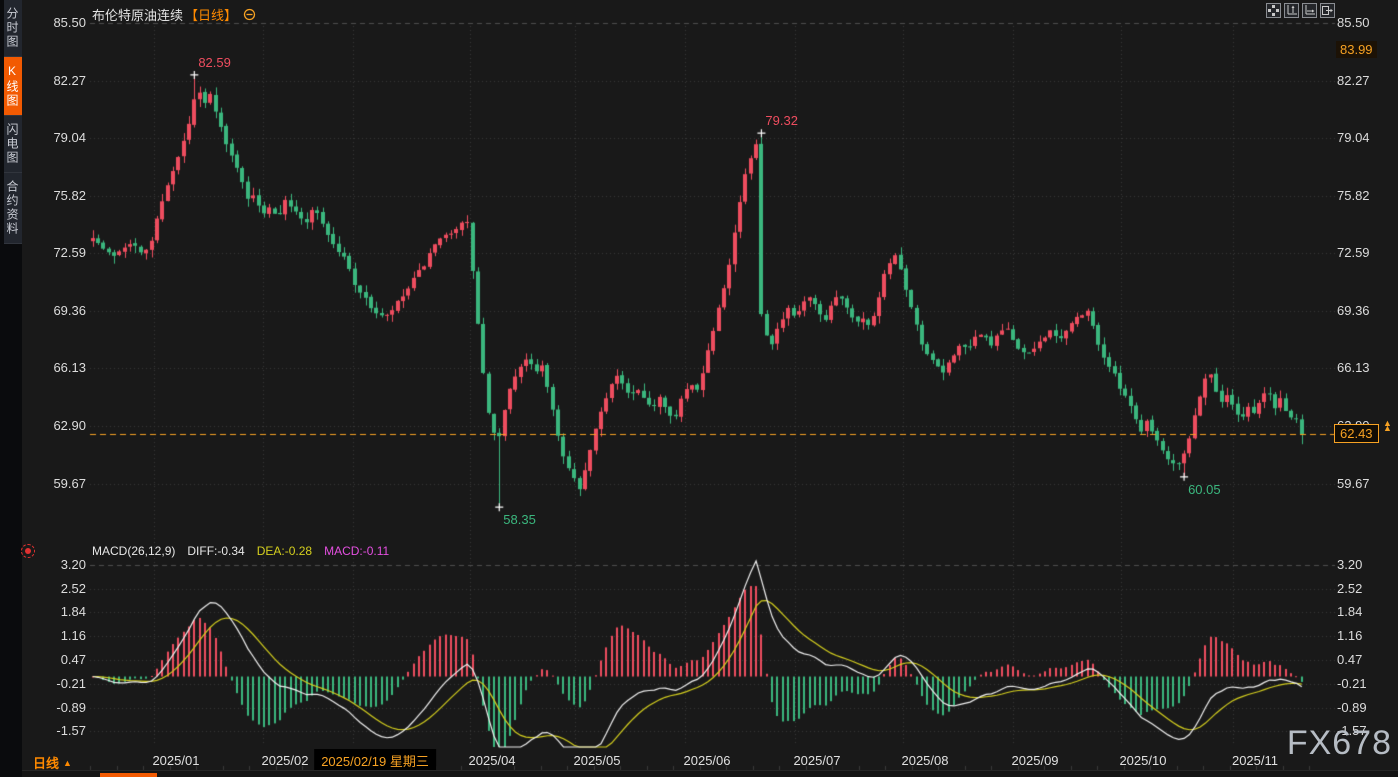  What do you see at coordinates (138, 15) in the screenshot?
I see `instrument-title: 布伦特原油连续` at bounding box center [138, 15].